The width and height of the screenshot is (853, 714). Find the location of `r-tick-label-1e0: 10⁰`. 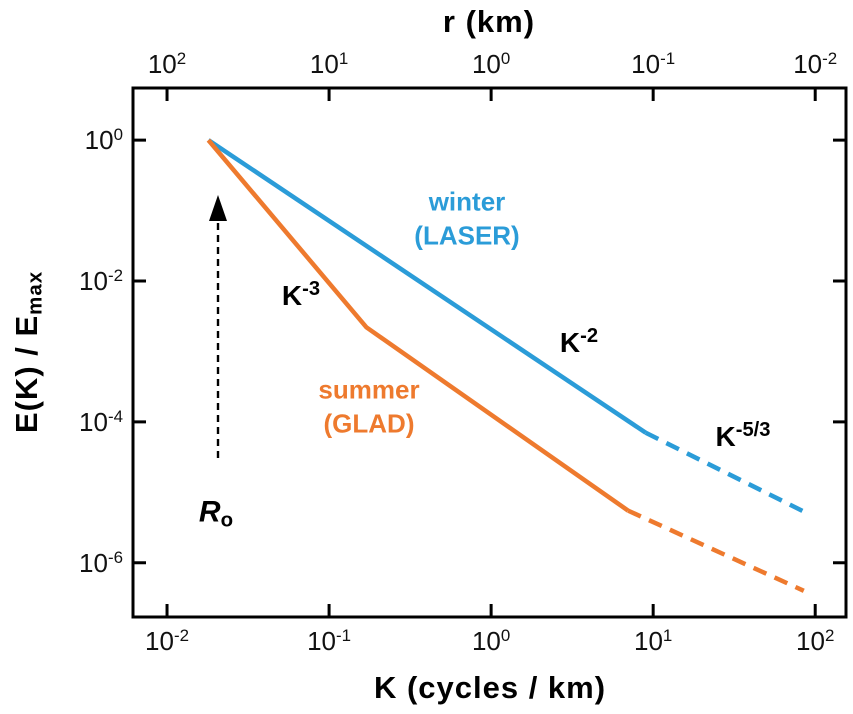

r-tick-label-1e0: 10⁰ is located at coordinates (491, 64).